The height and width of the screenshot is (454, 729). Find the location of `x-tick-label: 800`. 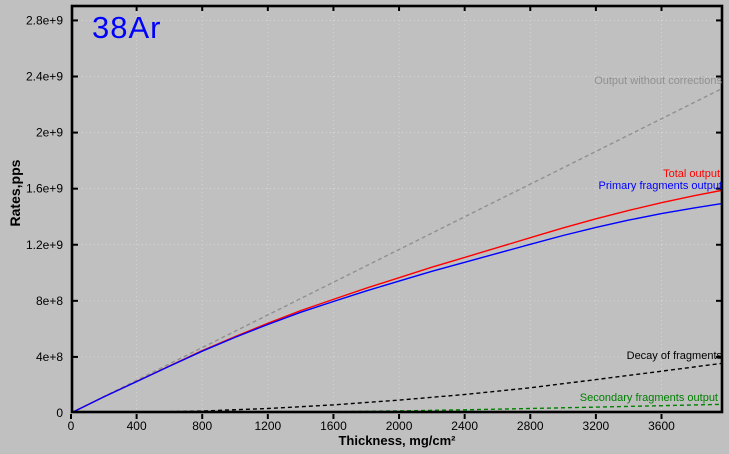

x-tick-label: 800 is located at coordinates (202, 426).